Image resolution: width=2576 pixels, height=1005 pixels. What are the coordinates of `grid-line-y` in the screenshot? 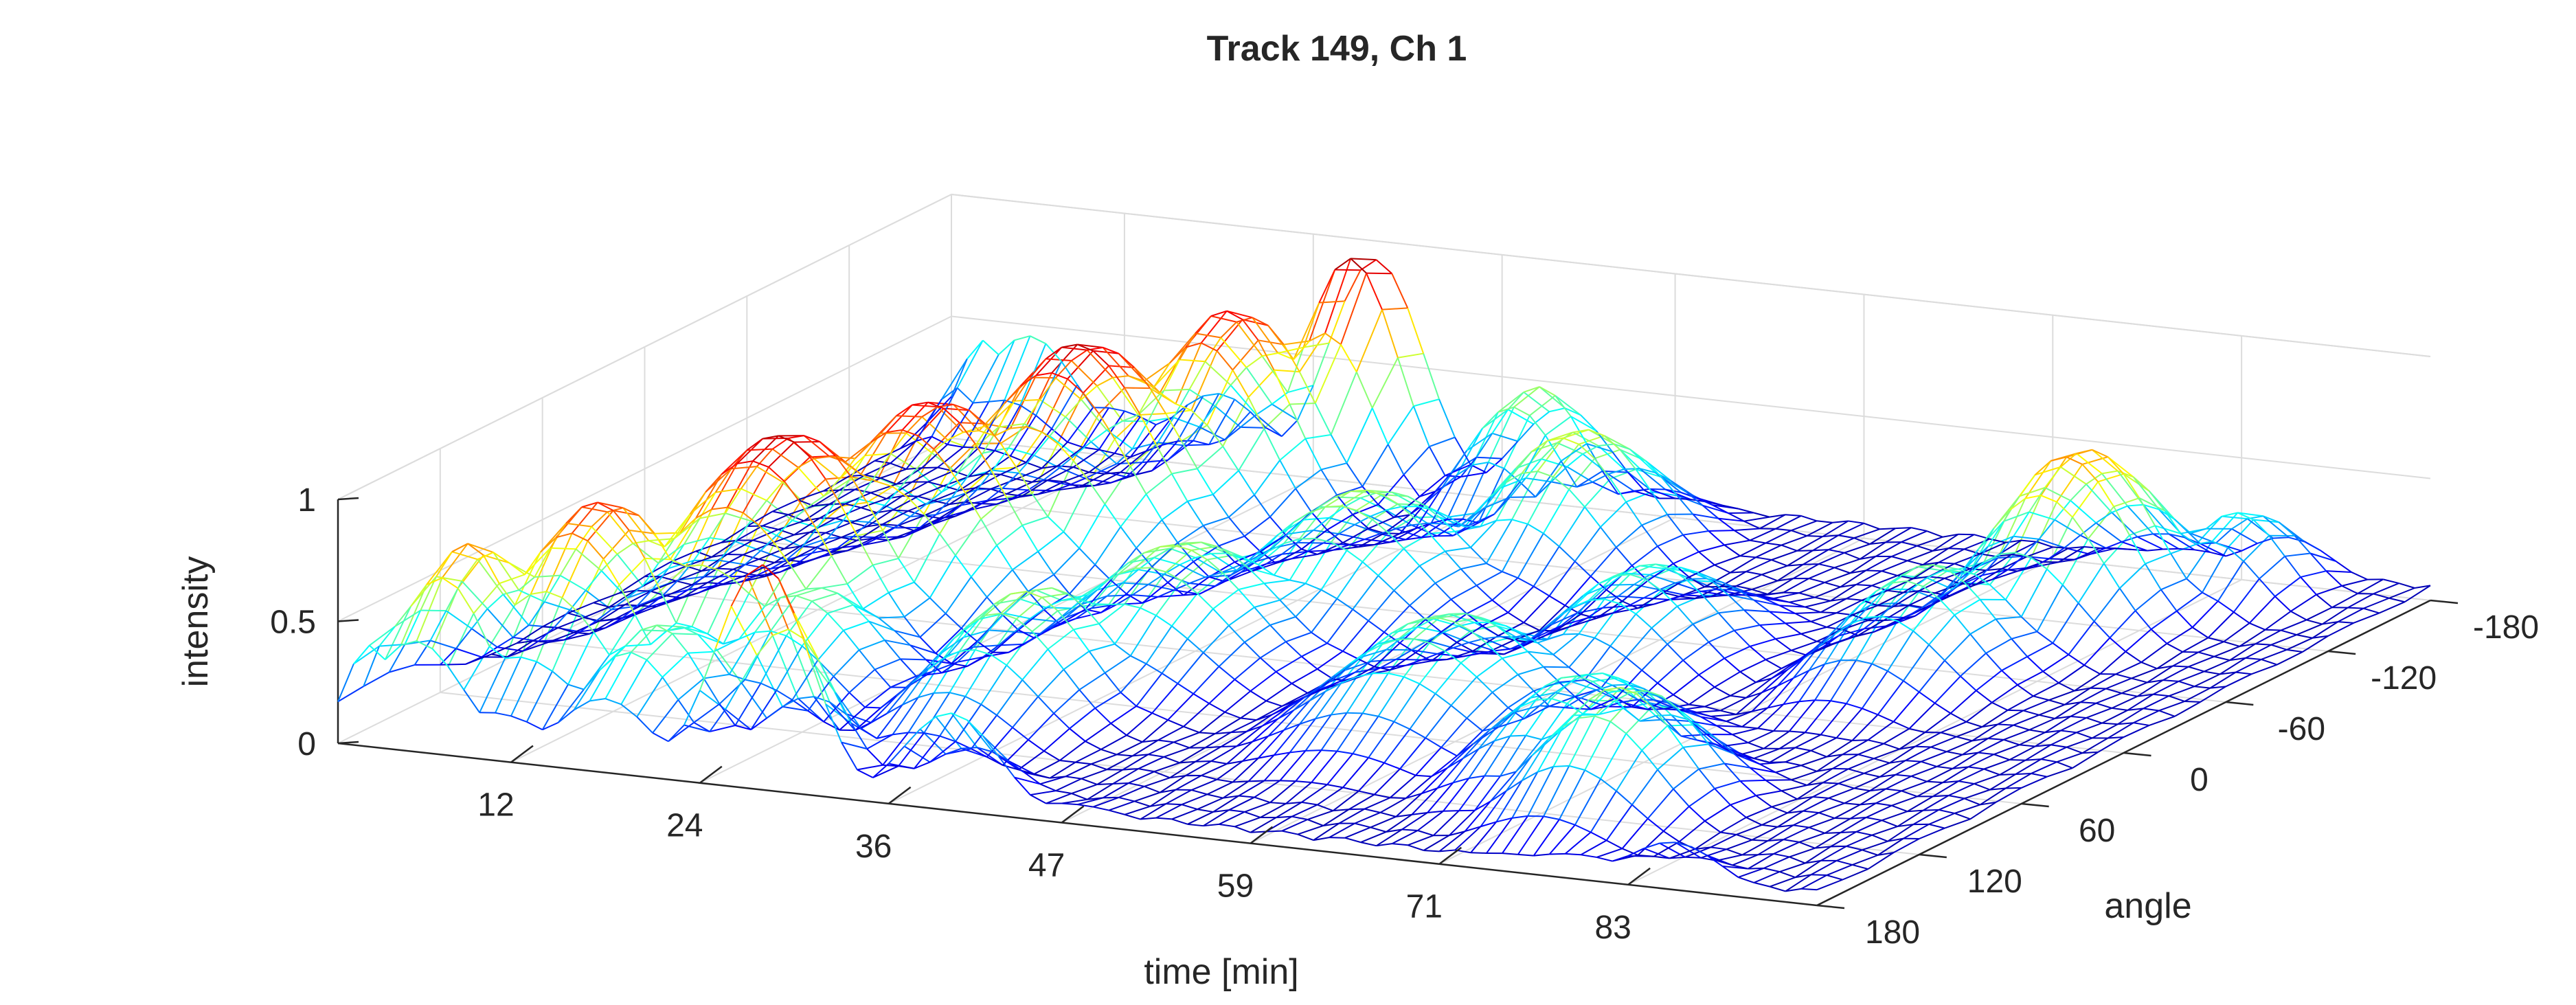 It's located at (1179, 773).